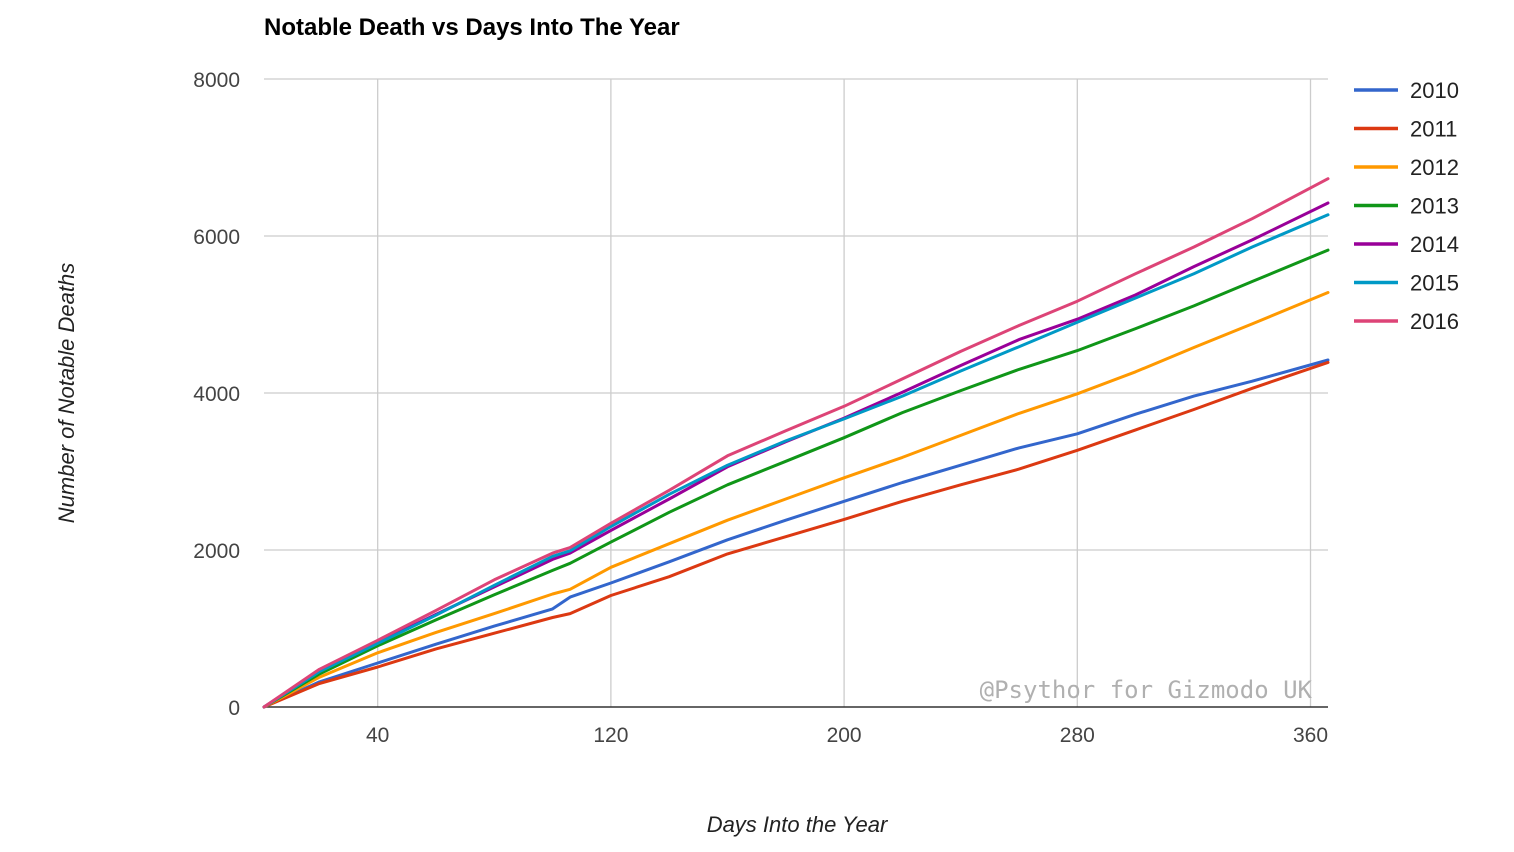 This screenshot has height=852, width=1514. I want to click on y-tick-label: 4000, so click(216, 394).